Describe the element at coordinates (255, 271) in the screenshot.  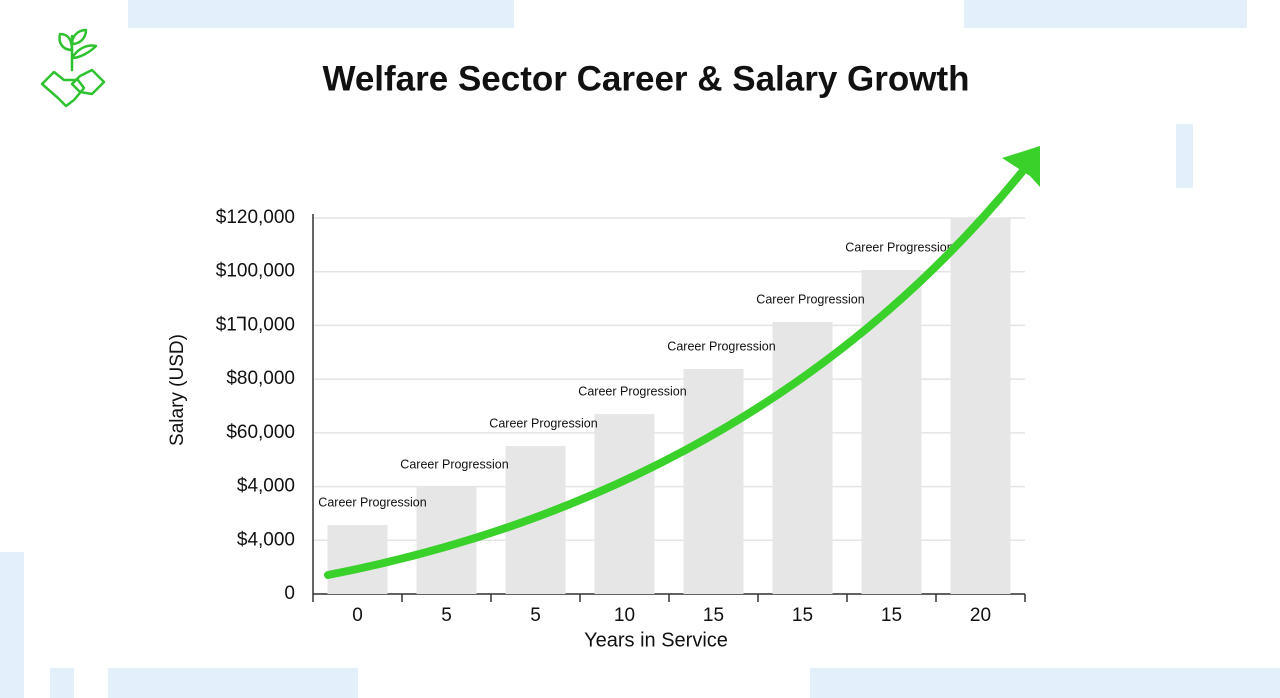
I see `y-tick-label: $100,000` at that location.